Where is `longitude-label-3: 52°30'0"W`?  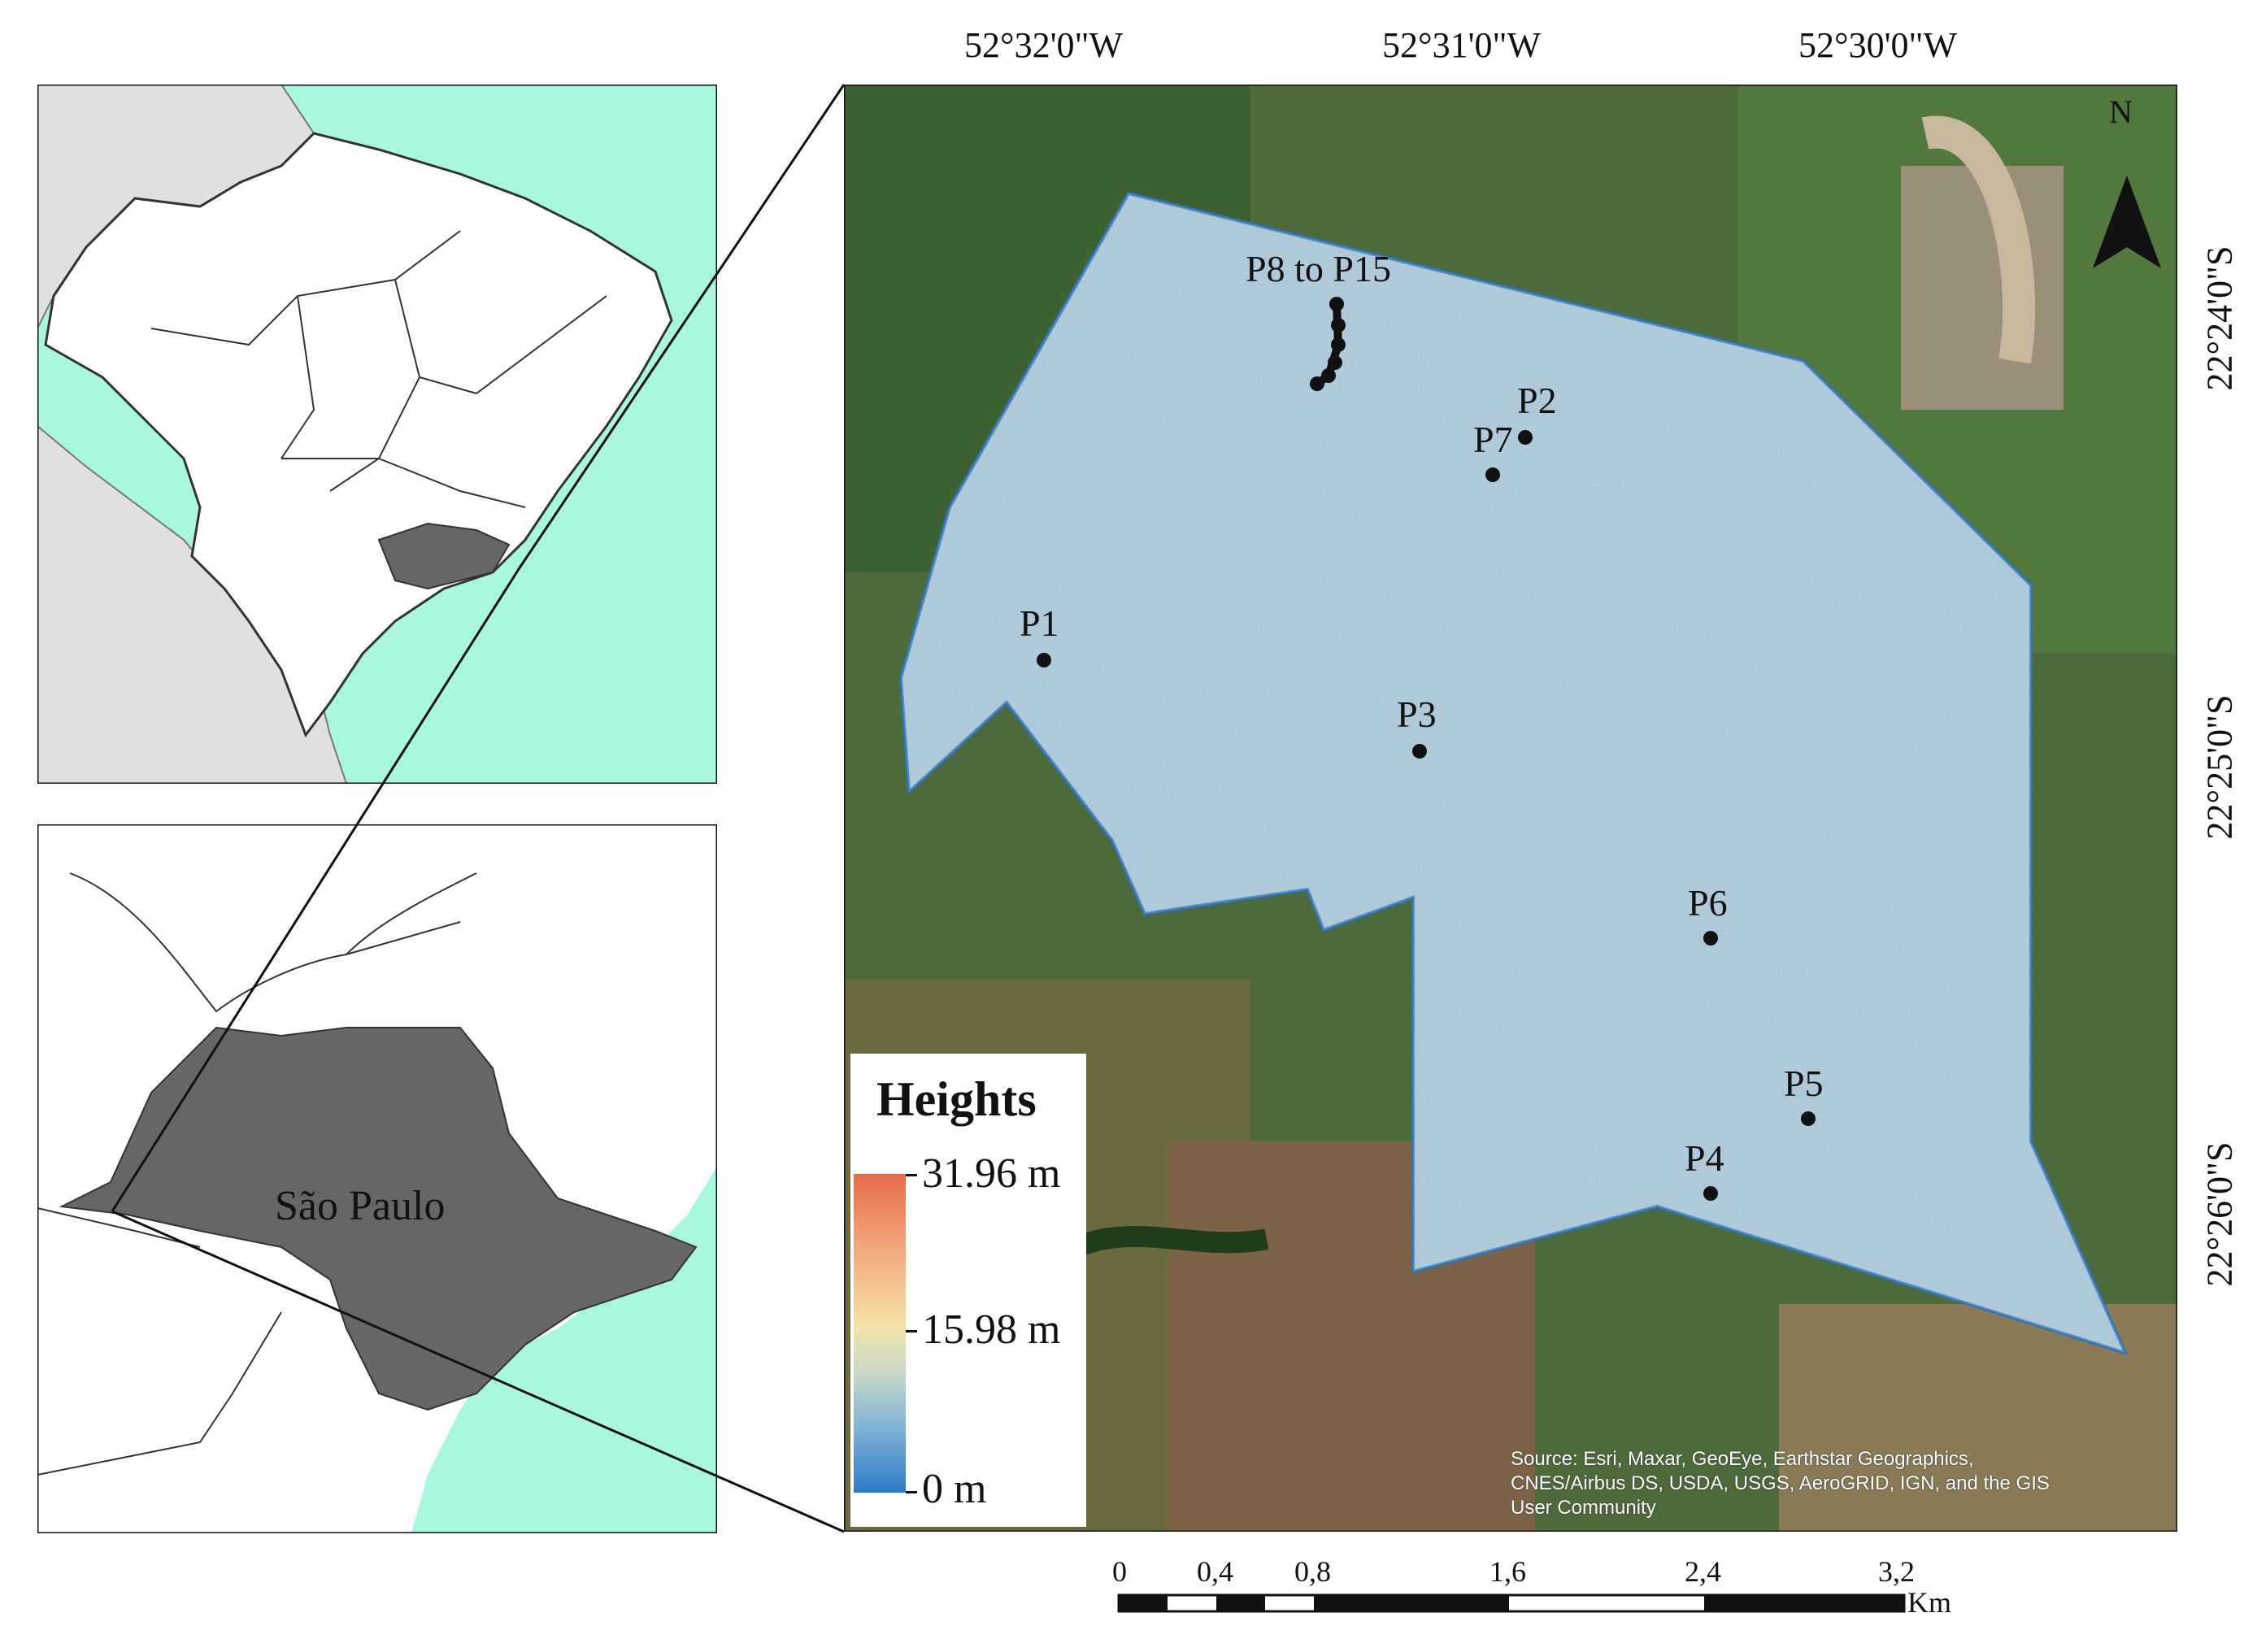 longitude-label-3: 52°30'0"W is located at coordinates (1878, 45).